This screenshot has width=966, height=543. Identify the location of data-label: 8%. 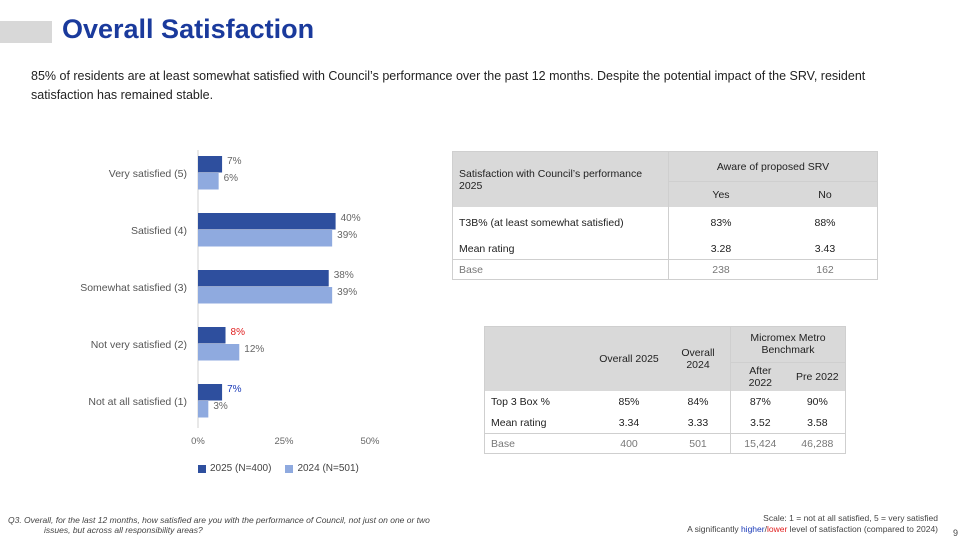
(238, 332).